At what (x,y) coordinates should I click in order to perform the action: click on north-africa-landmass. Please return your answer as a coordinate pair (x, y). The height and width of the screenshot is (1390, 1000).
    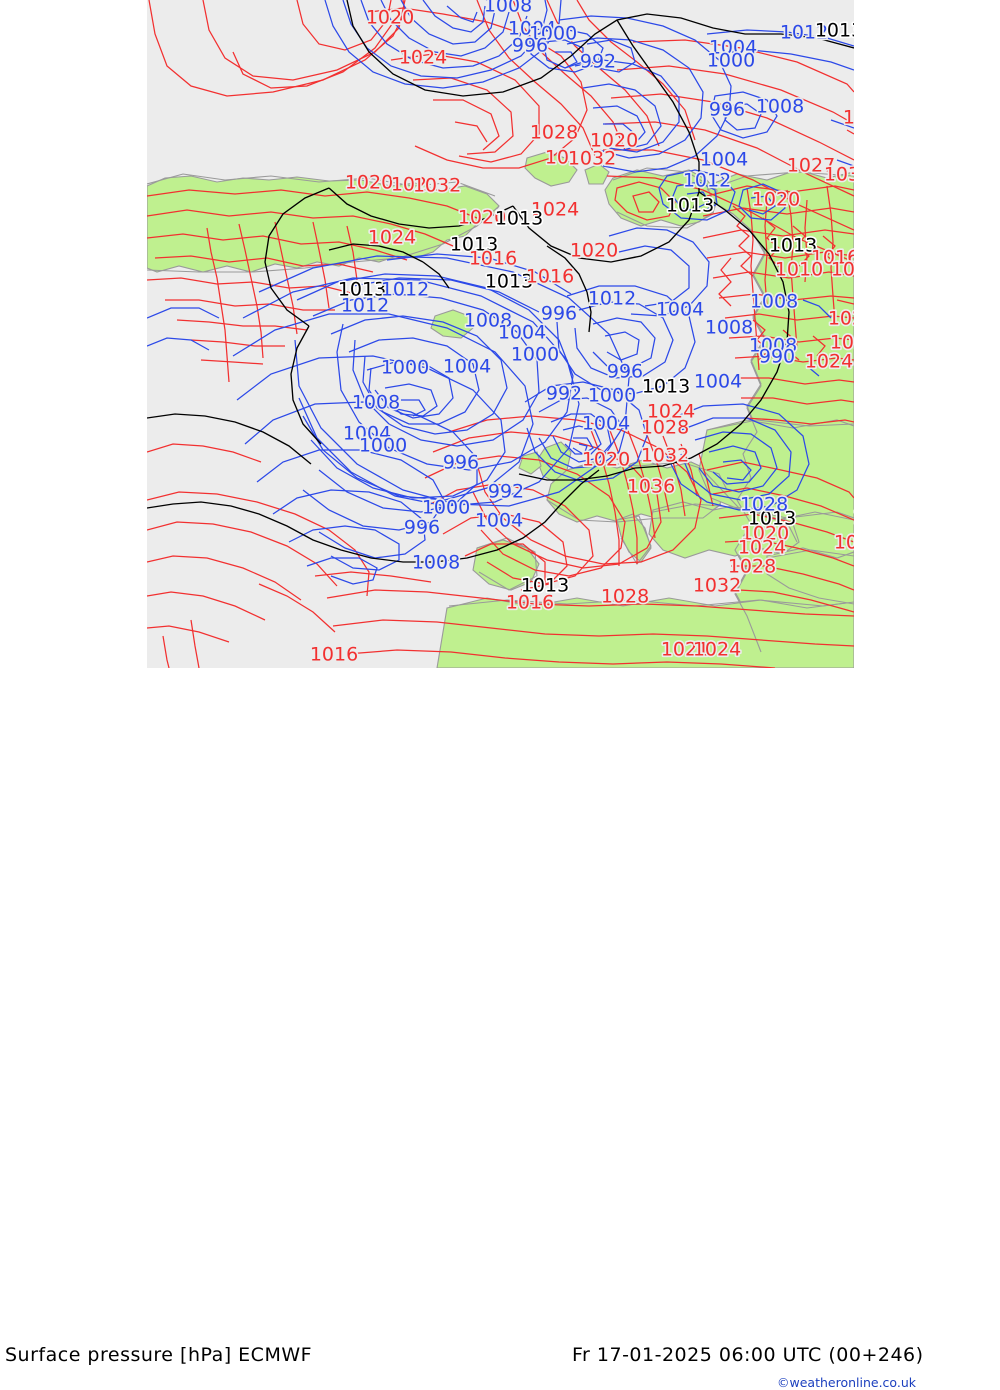
    Looking at the image, I should click on (645, 632).